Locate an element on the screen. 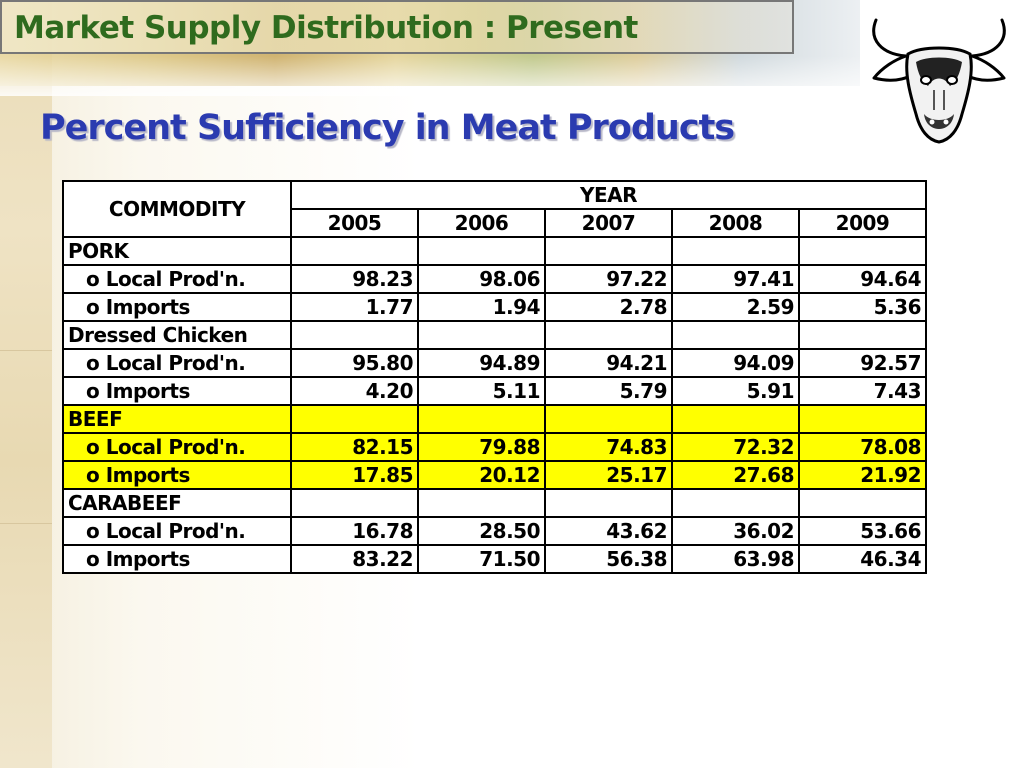 The image size is (1024, 768). table-row: o Local Prod'n. 98.23 98.06 97.22 97.41 94.64 is located at coordinates (494, 279).